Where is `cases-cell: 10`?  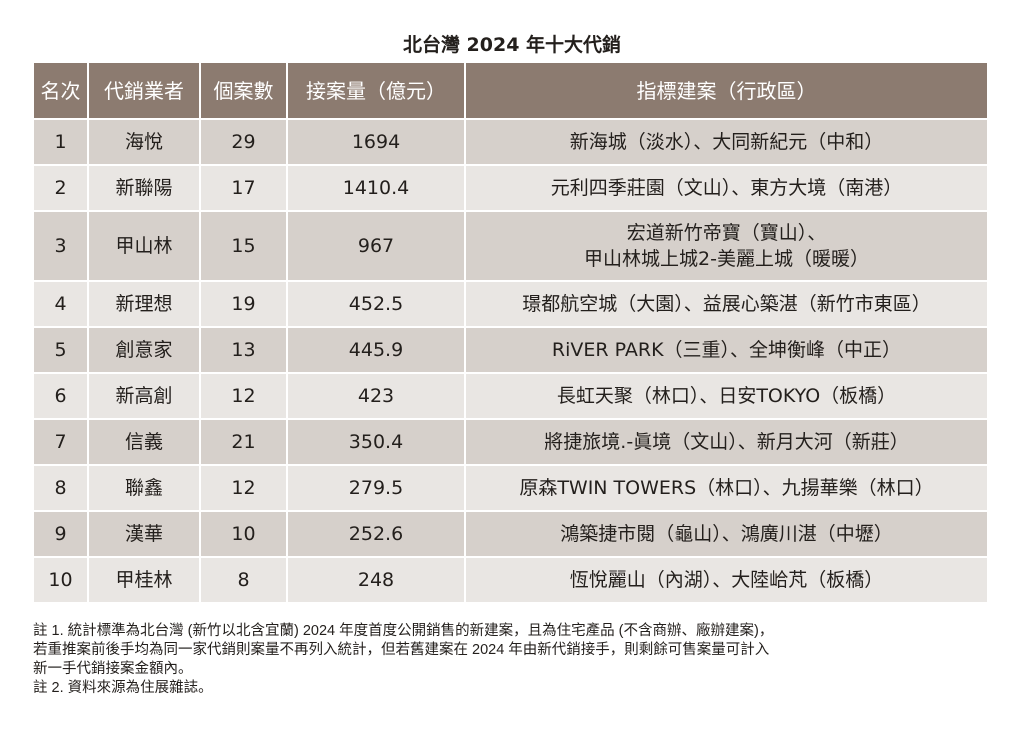
cases-cell: 10 is located at coordinates (243, 534).